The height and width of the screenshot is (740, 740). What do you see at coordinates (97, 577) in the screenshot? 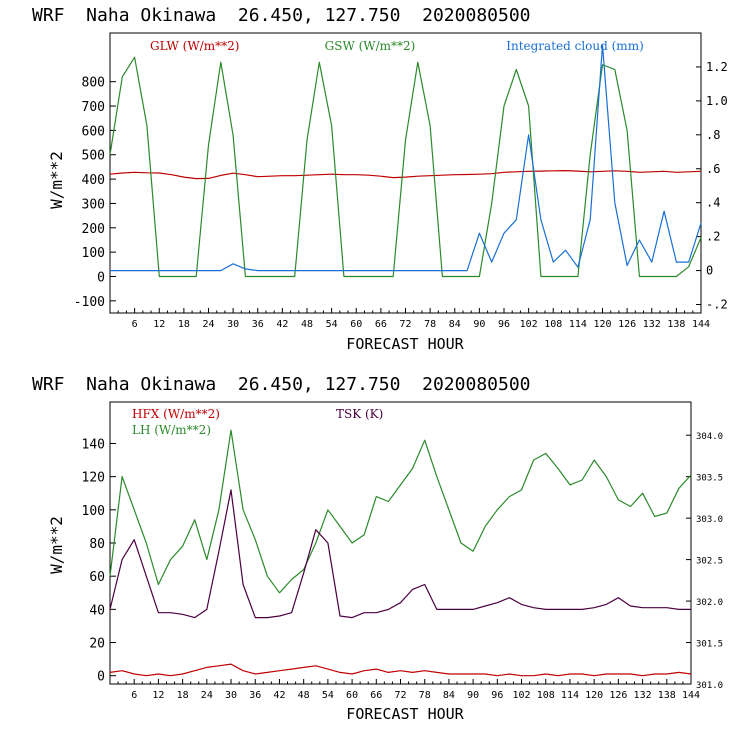
I see `y-tick-label: 60` at bounding box center [97, 577].